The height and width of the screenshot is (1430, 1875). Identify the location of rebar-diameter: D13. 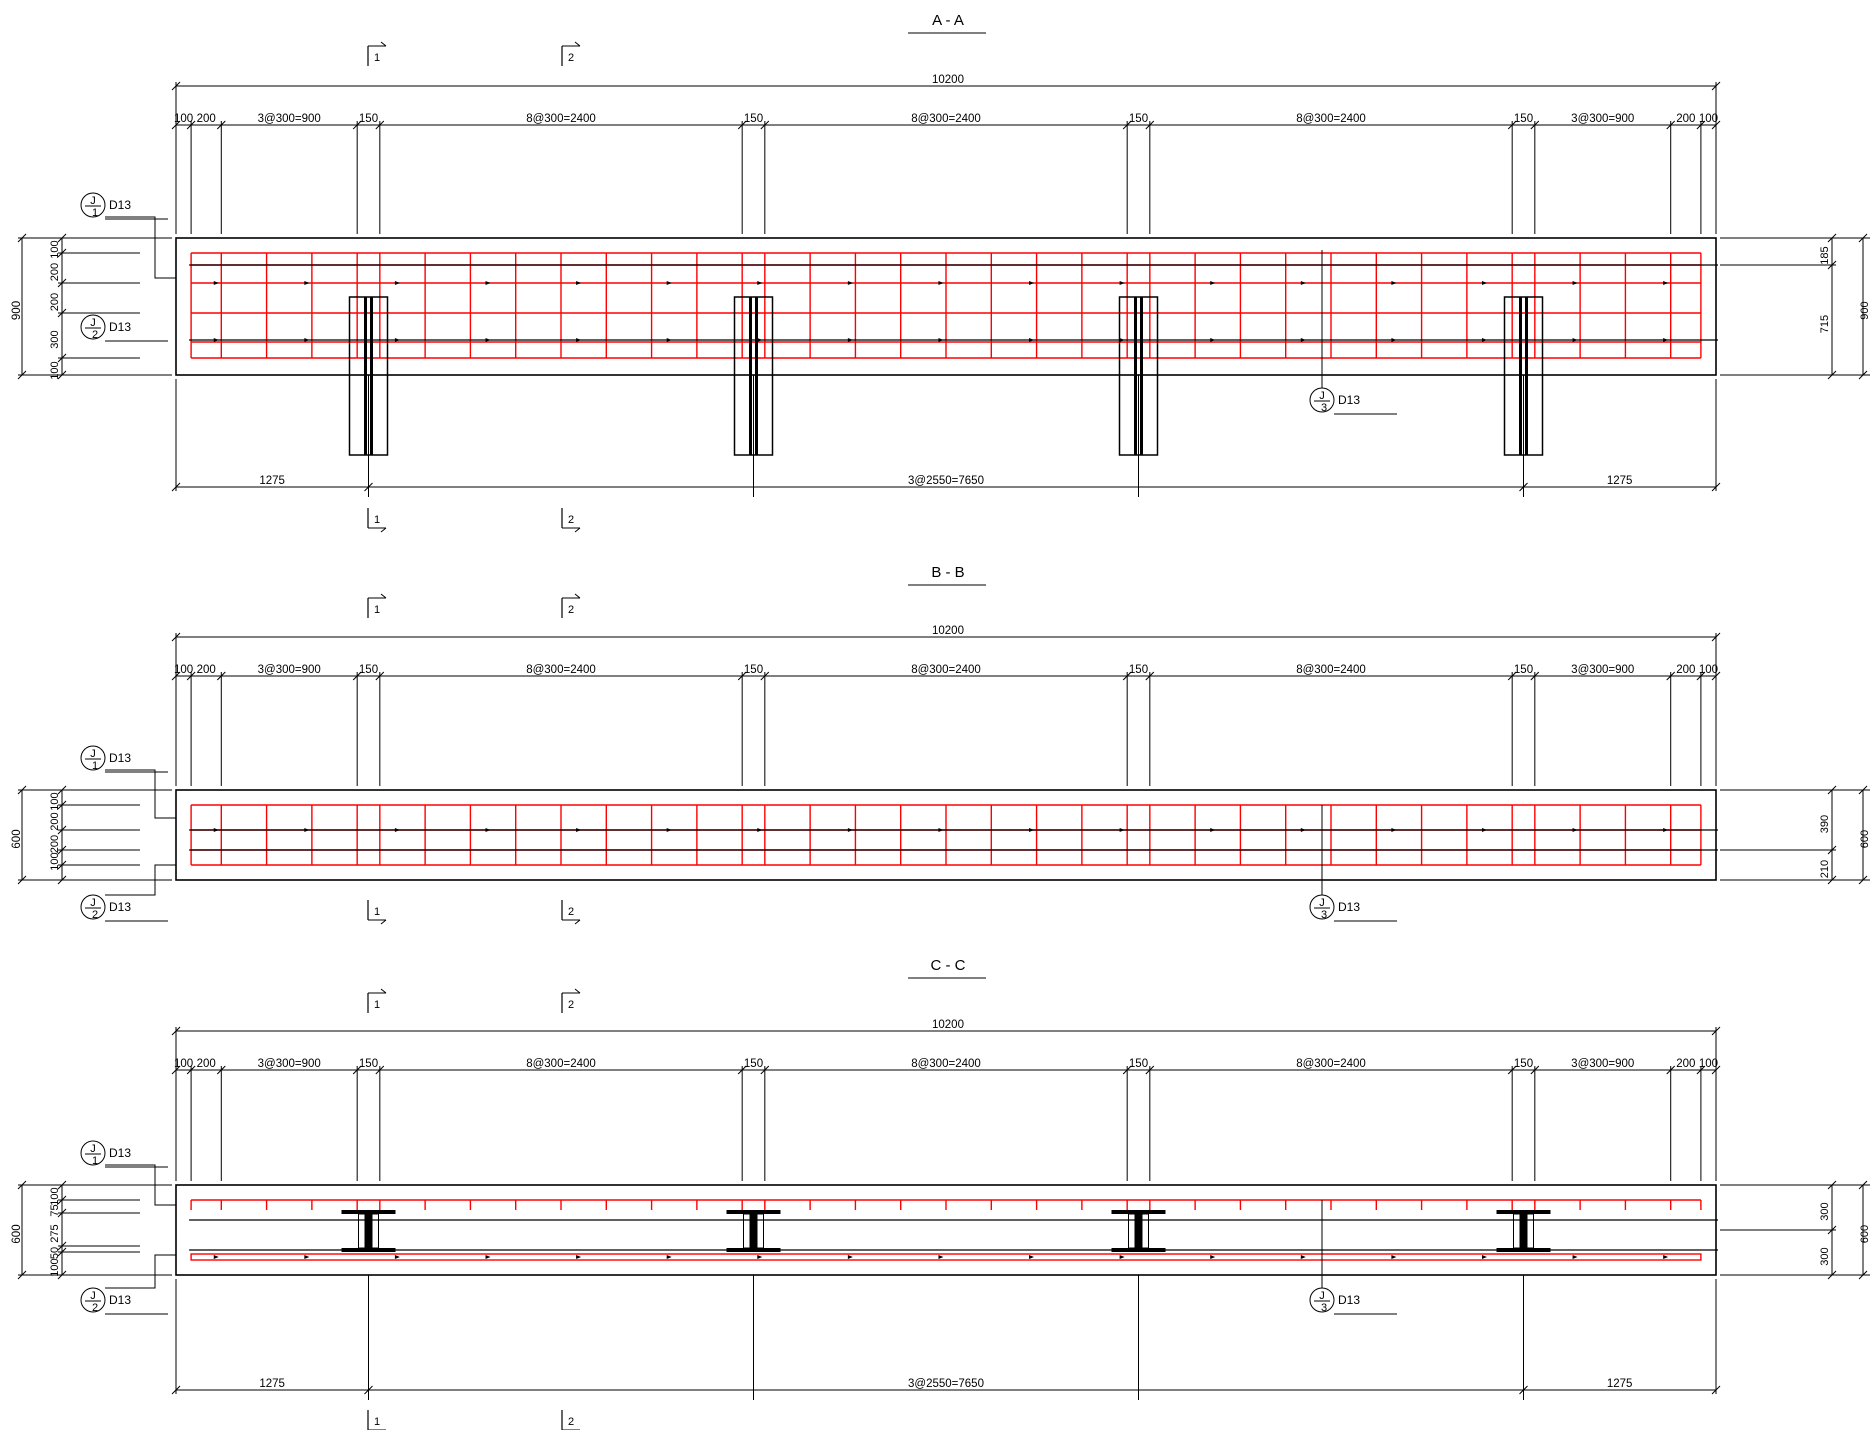
(120, 327).